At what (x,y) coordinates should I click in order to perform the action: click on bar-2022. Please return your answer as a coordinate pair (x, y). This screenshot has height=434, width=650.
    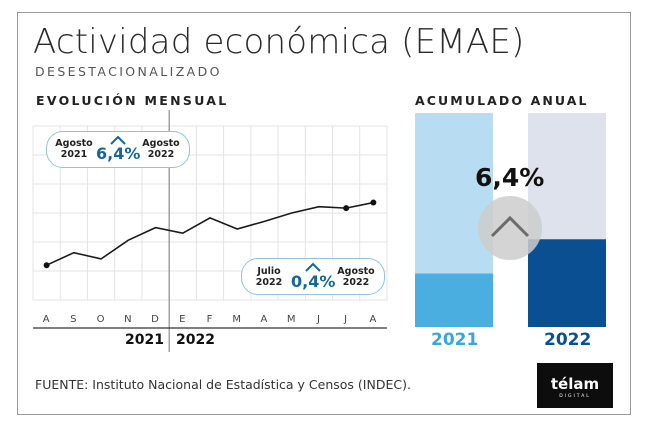
    Looking at the image, I should click on (567, 283).